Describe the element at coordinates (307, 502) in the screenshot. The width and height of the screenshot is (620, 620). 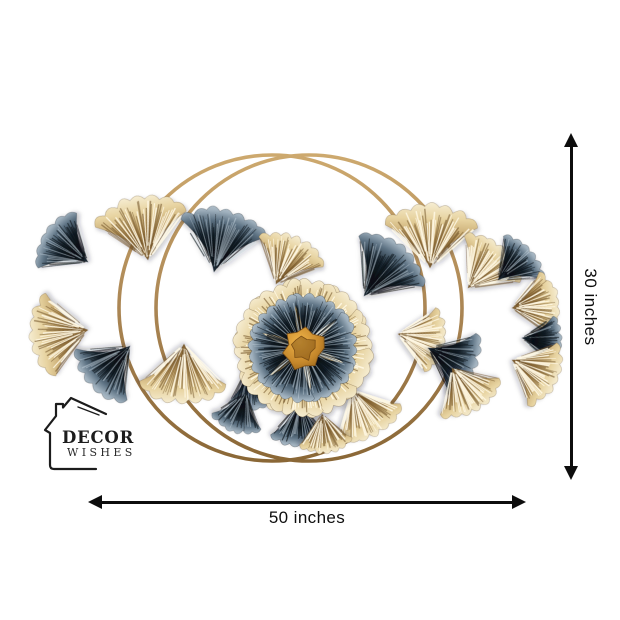
I see `width-arrow-line` at that location.